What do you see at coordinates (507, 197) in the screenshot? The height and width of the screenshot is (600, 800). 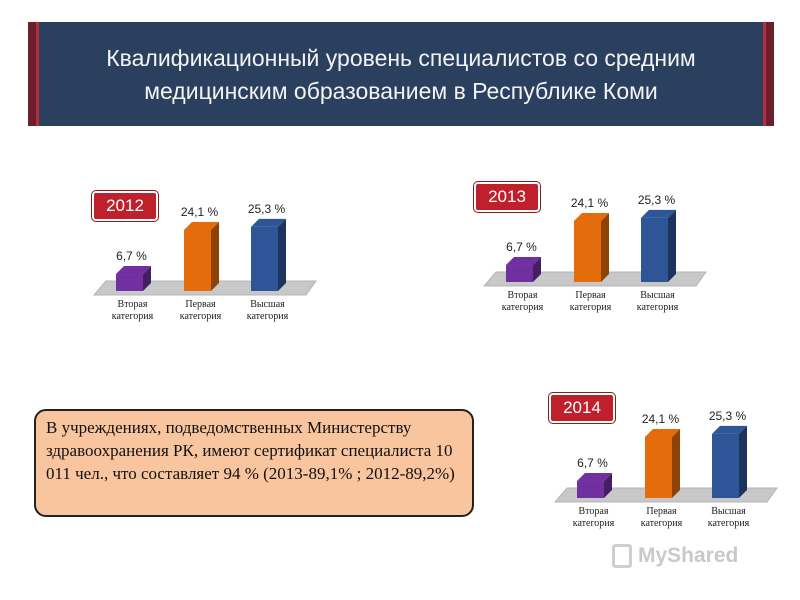 I see `year-badge-2013: 2013` at bounding box center [507, 197].